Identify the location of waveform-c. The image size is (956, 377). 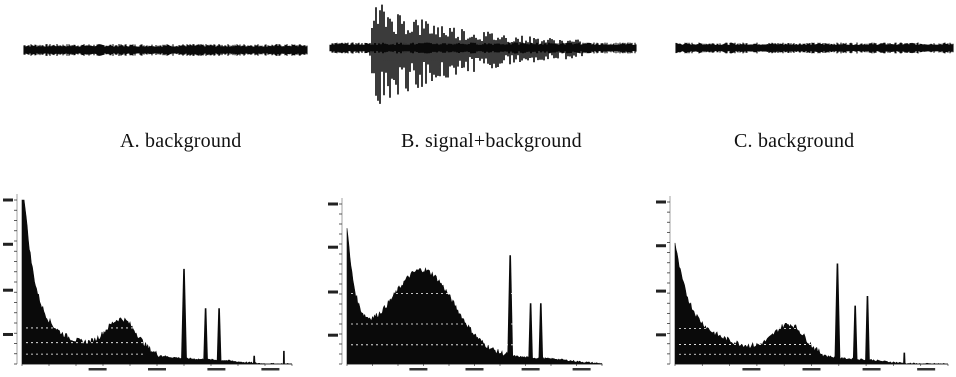
(814, 48).